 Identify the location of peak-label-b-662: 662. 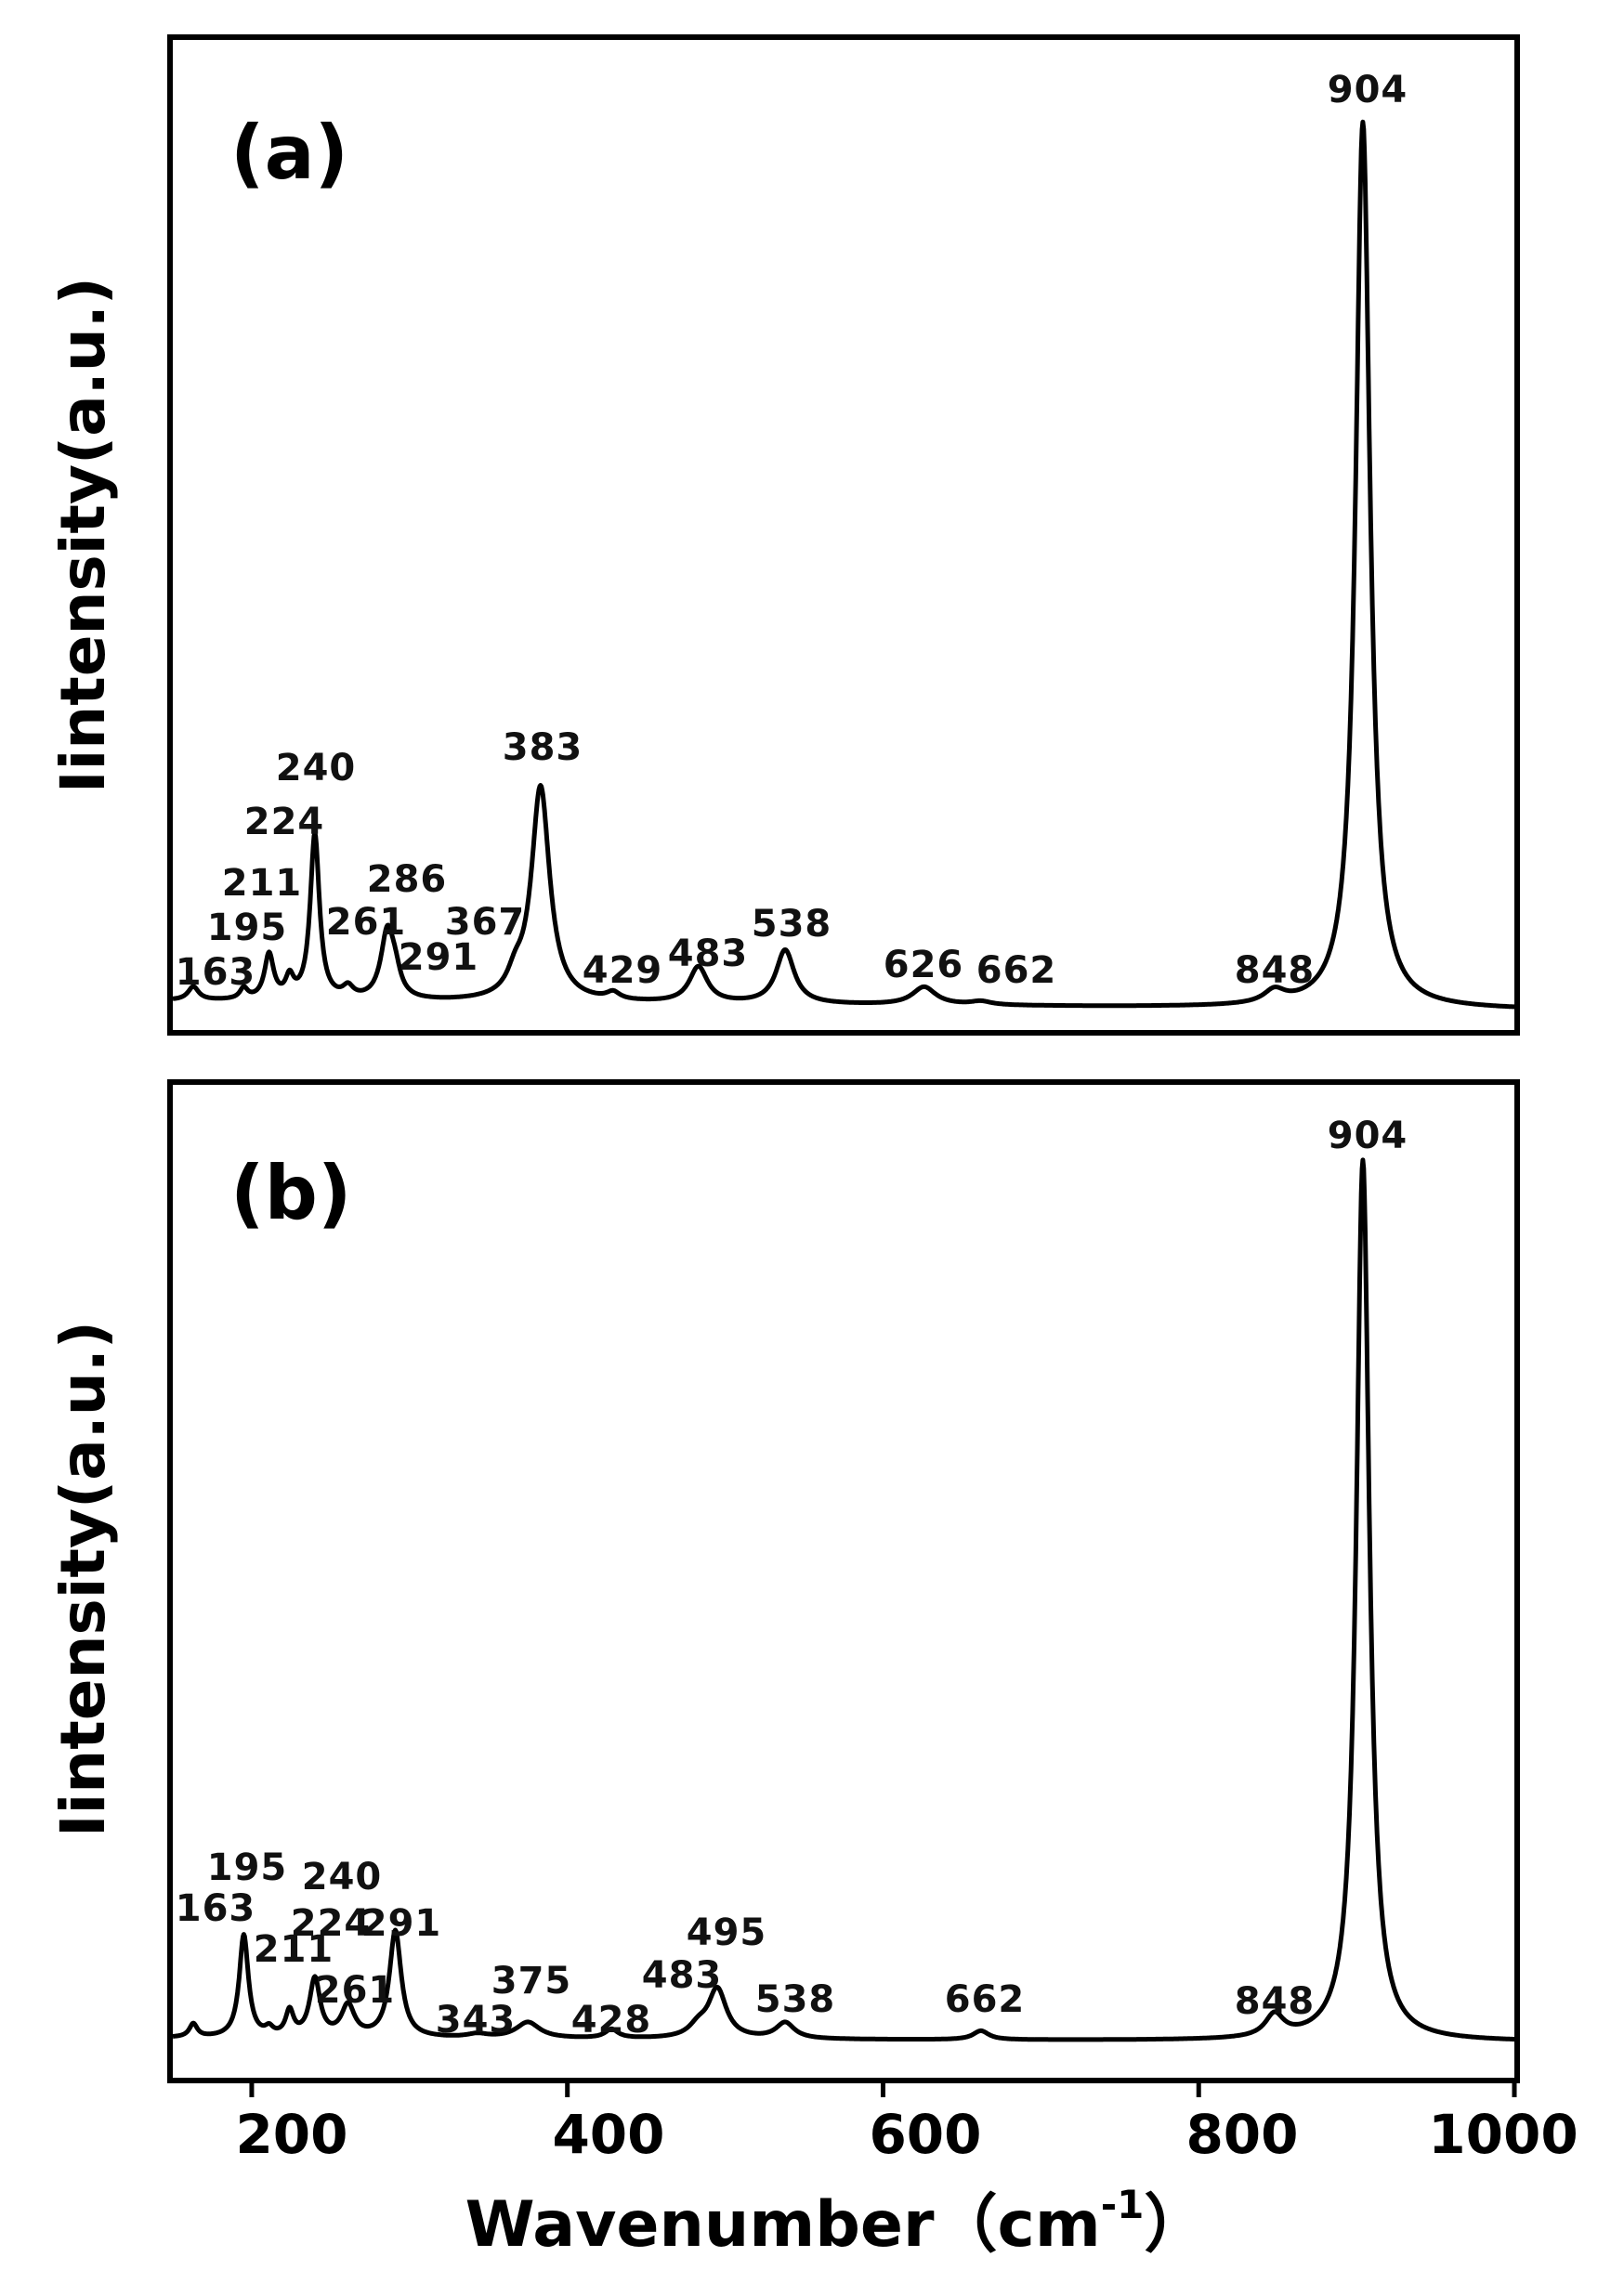
(986, 1999).